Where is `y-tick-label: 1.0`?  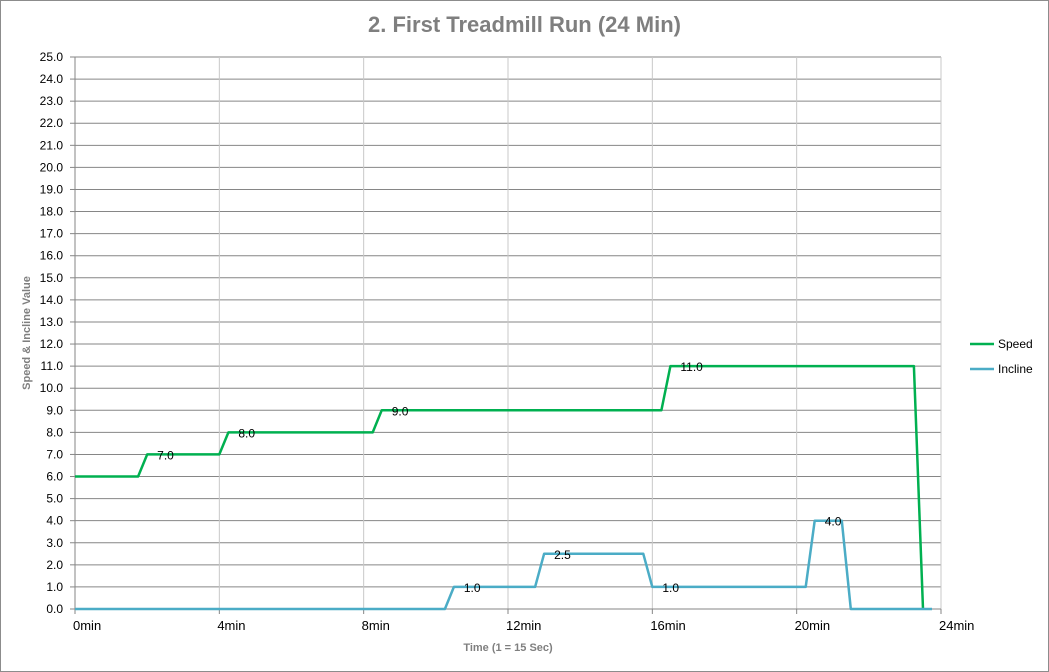
y-tick-label: 1.0 is located at coordinates (54, 587).